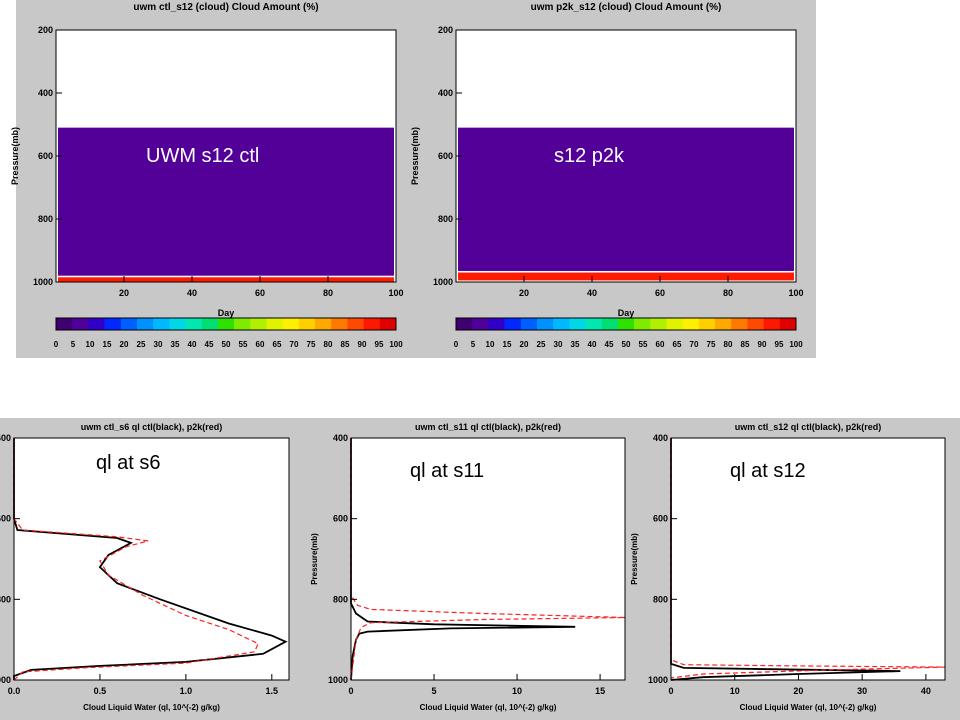  Describe the element at coordinates (192, 293) in the screenshot. I see `heatmap1-xtick-label: 40` at that location.